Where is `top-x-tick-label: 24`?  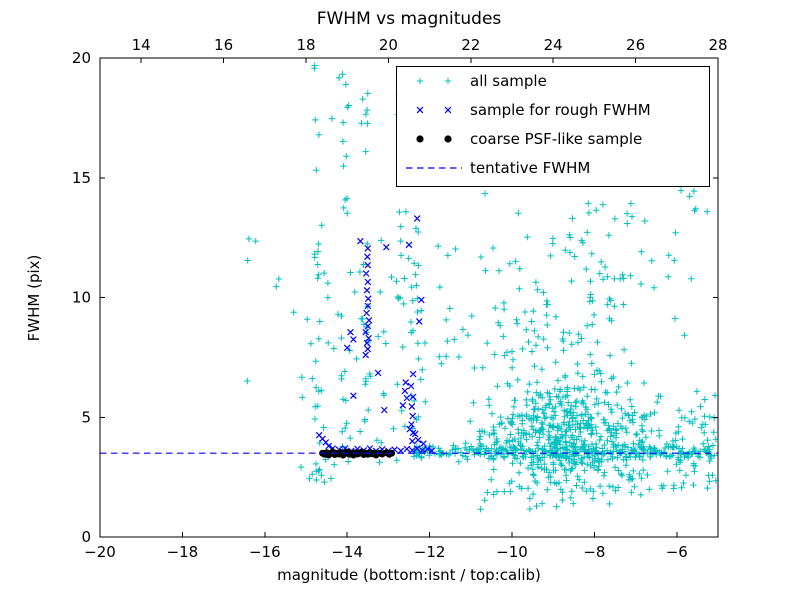
top-x-tick-label: 24 is located at coordinates (553, 45).